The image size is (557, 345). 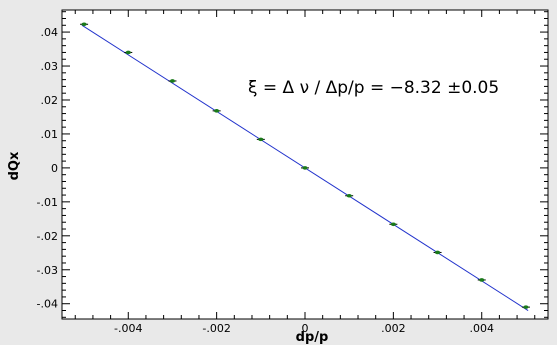 I want to click on x-axis-title: dp/p, so click(x=312, y=337).